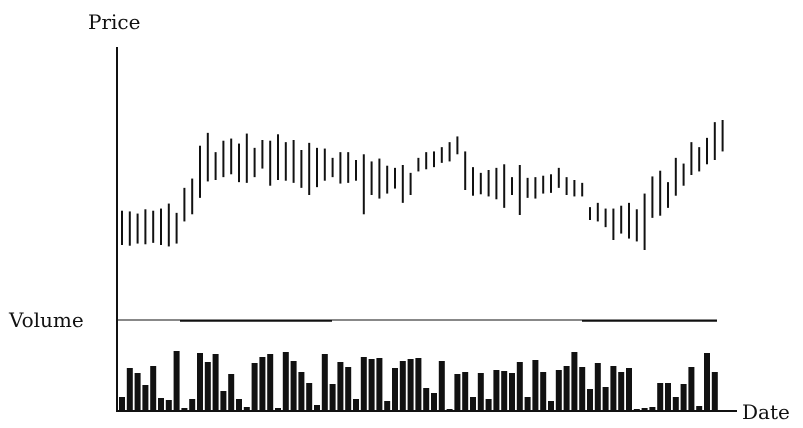  I want to click on volume-bars, so click(418, 381).